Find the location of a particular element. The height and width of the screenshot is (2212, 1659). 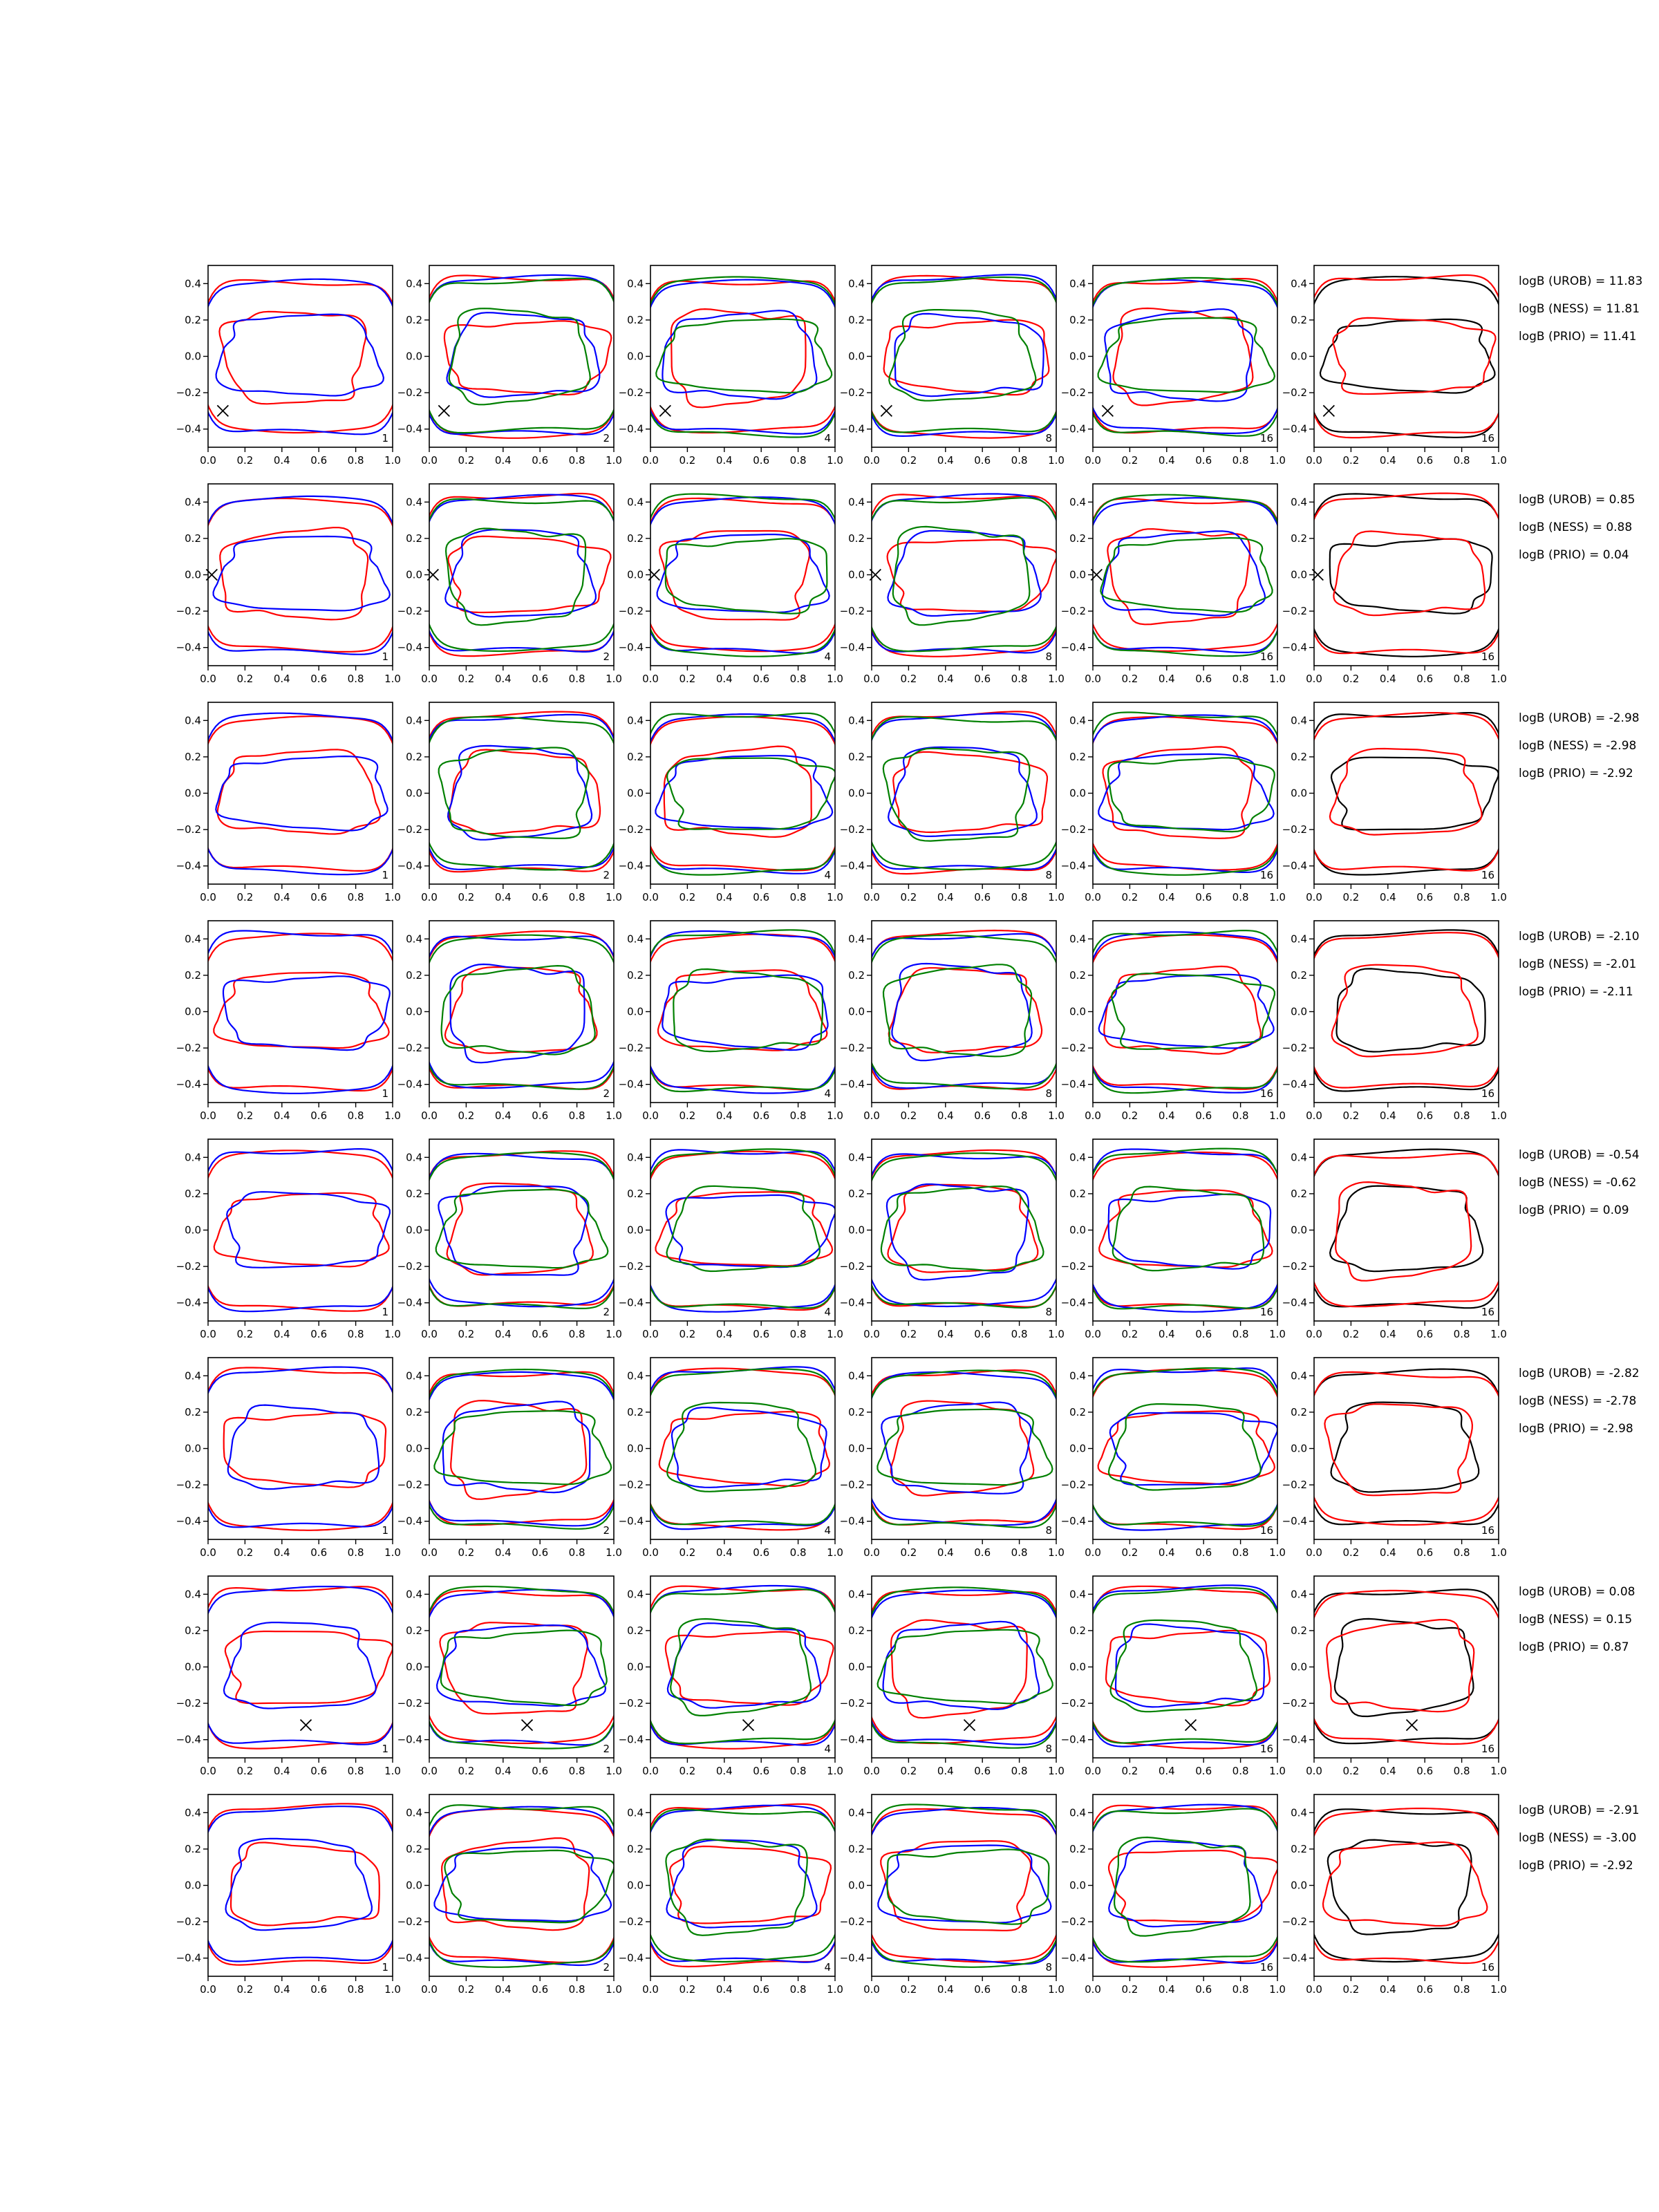

panel: 0.0 0.2 0.4 0.6 0.8 1.0 −0.4 −0.2 0.0 0.2 0.4 8 is located at coordinates (953, 1239).